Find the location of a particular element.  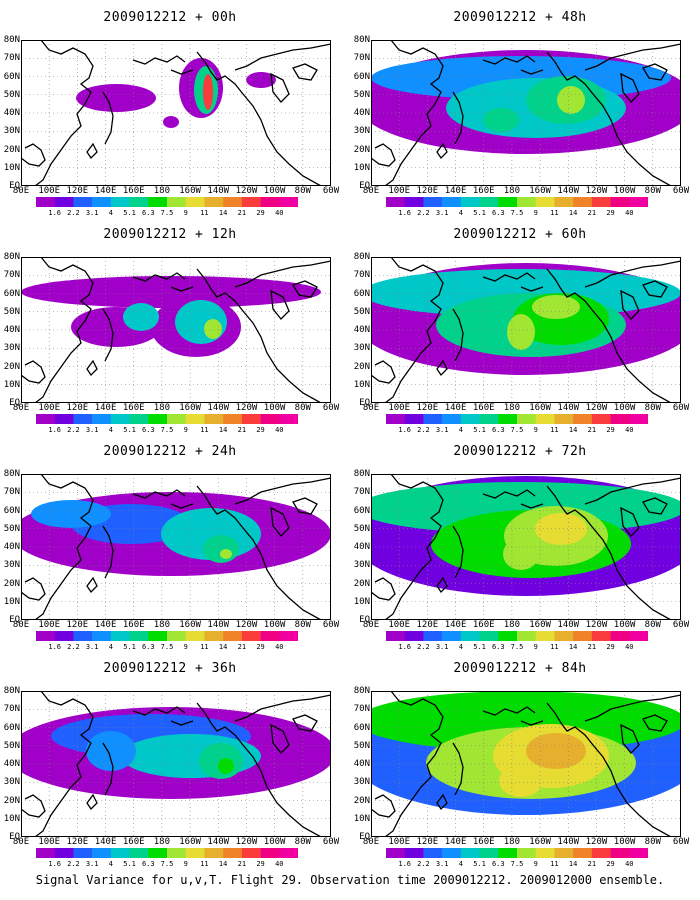

colorbar-label: 21 is located at coordinates (242, 864).